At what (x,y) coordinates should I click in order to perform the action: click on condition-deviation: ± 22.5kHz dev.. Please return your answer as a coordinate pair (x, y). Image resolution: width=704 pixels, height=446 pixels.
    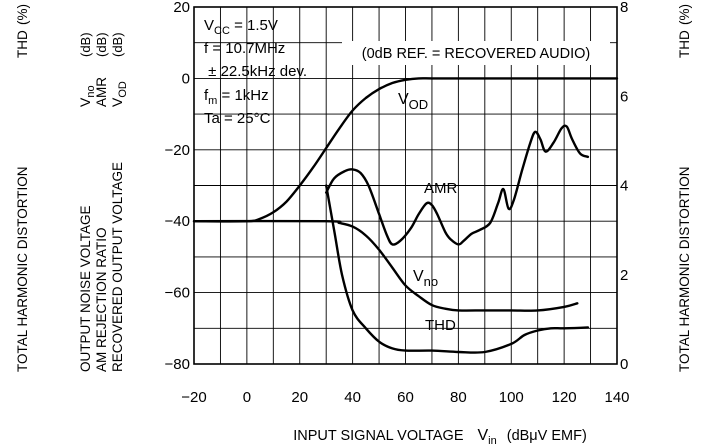
    Looking at the image, I should click on (255, 71).